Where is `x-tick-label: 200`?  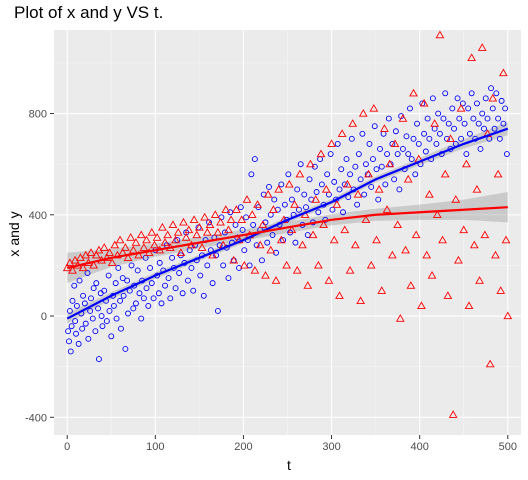
x-tick-label: 200 is located at coordinates (243, 447).